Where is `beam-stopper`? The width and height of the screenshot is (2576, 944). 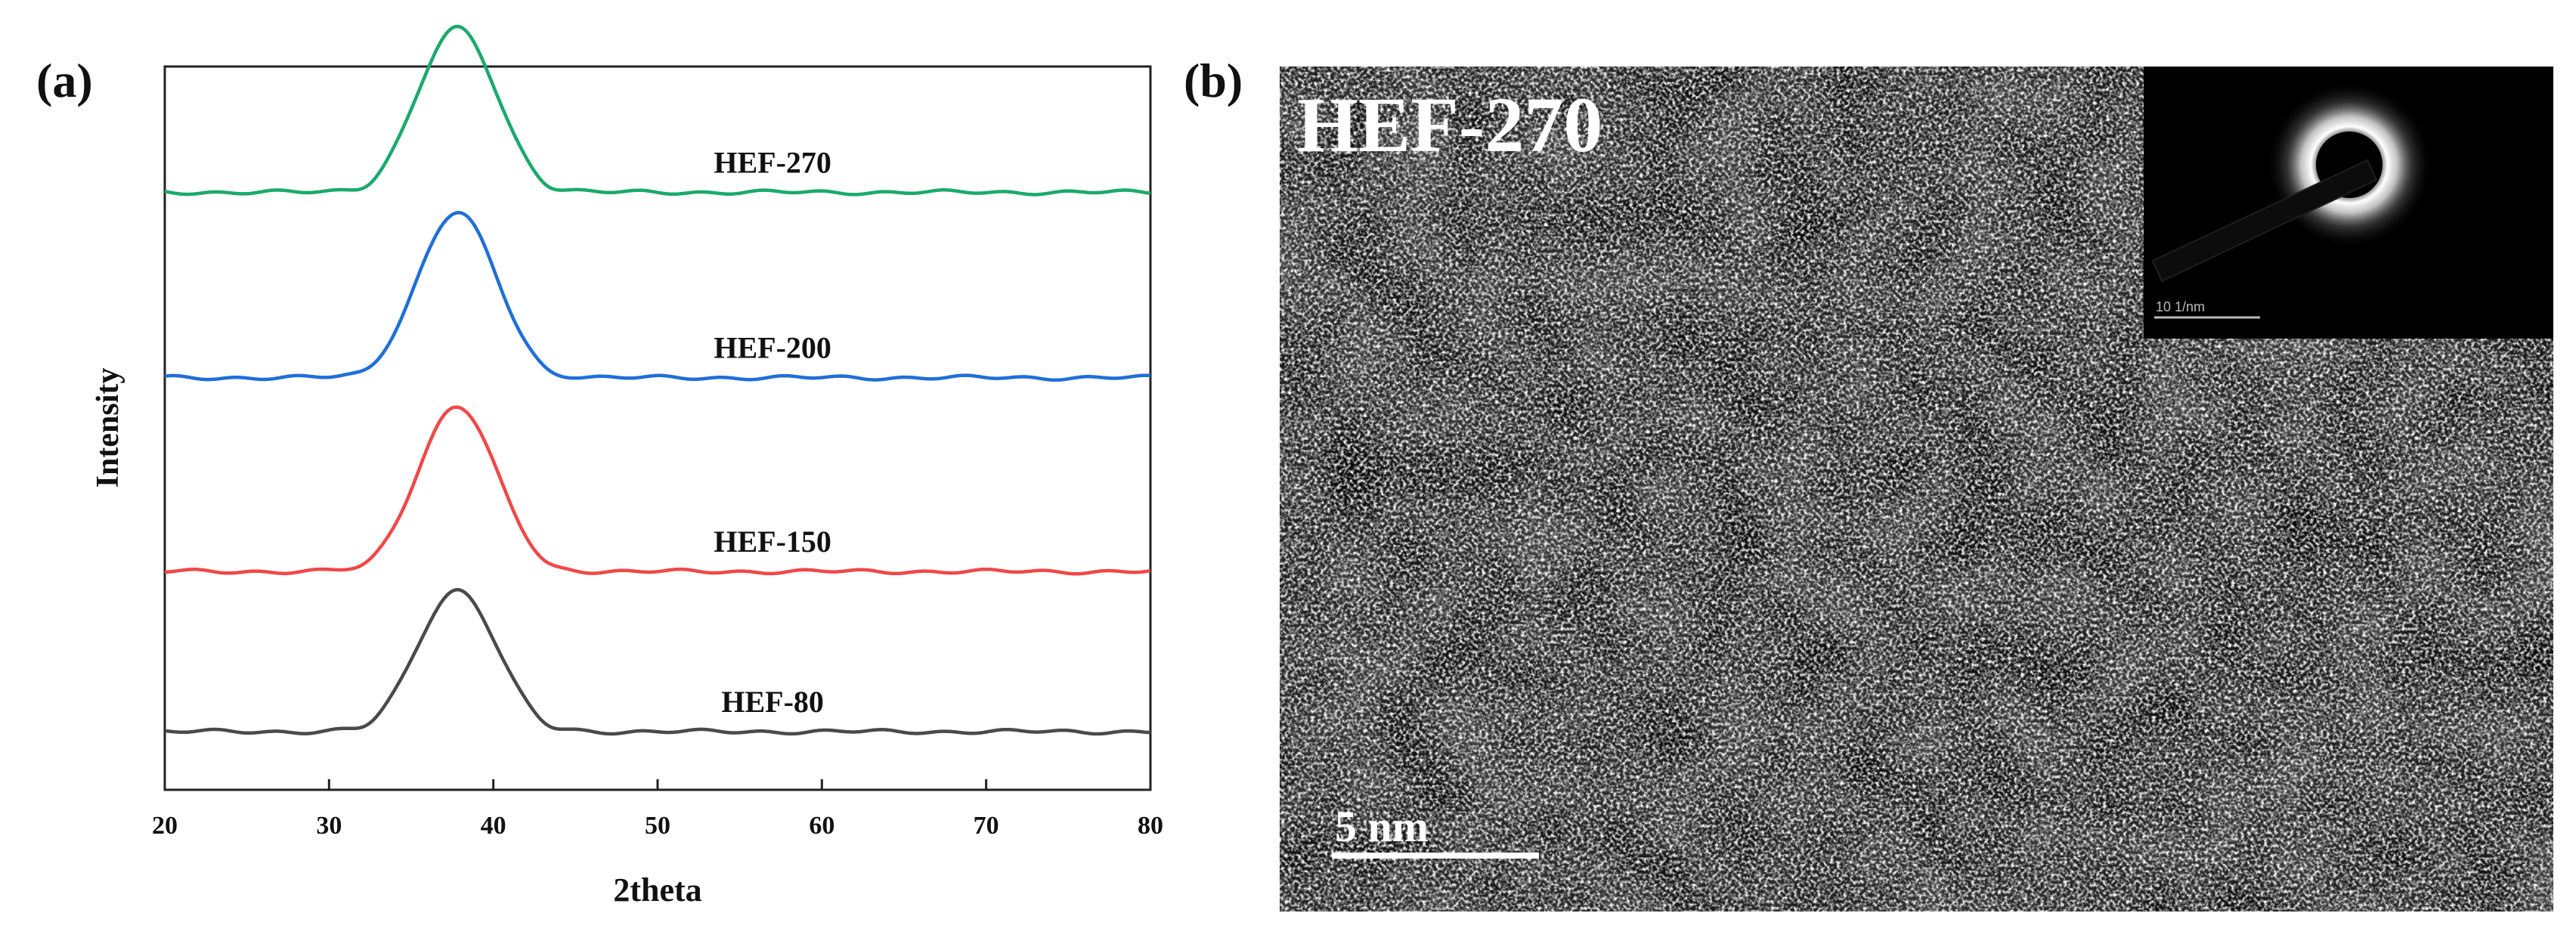
beam-stopper is located at coordinates (2264, 221).